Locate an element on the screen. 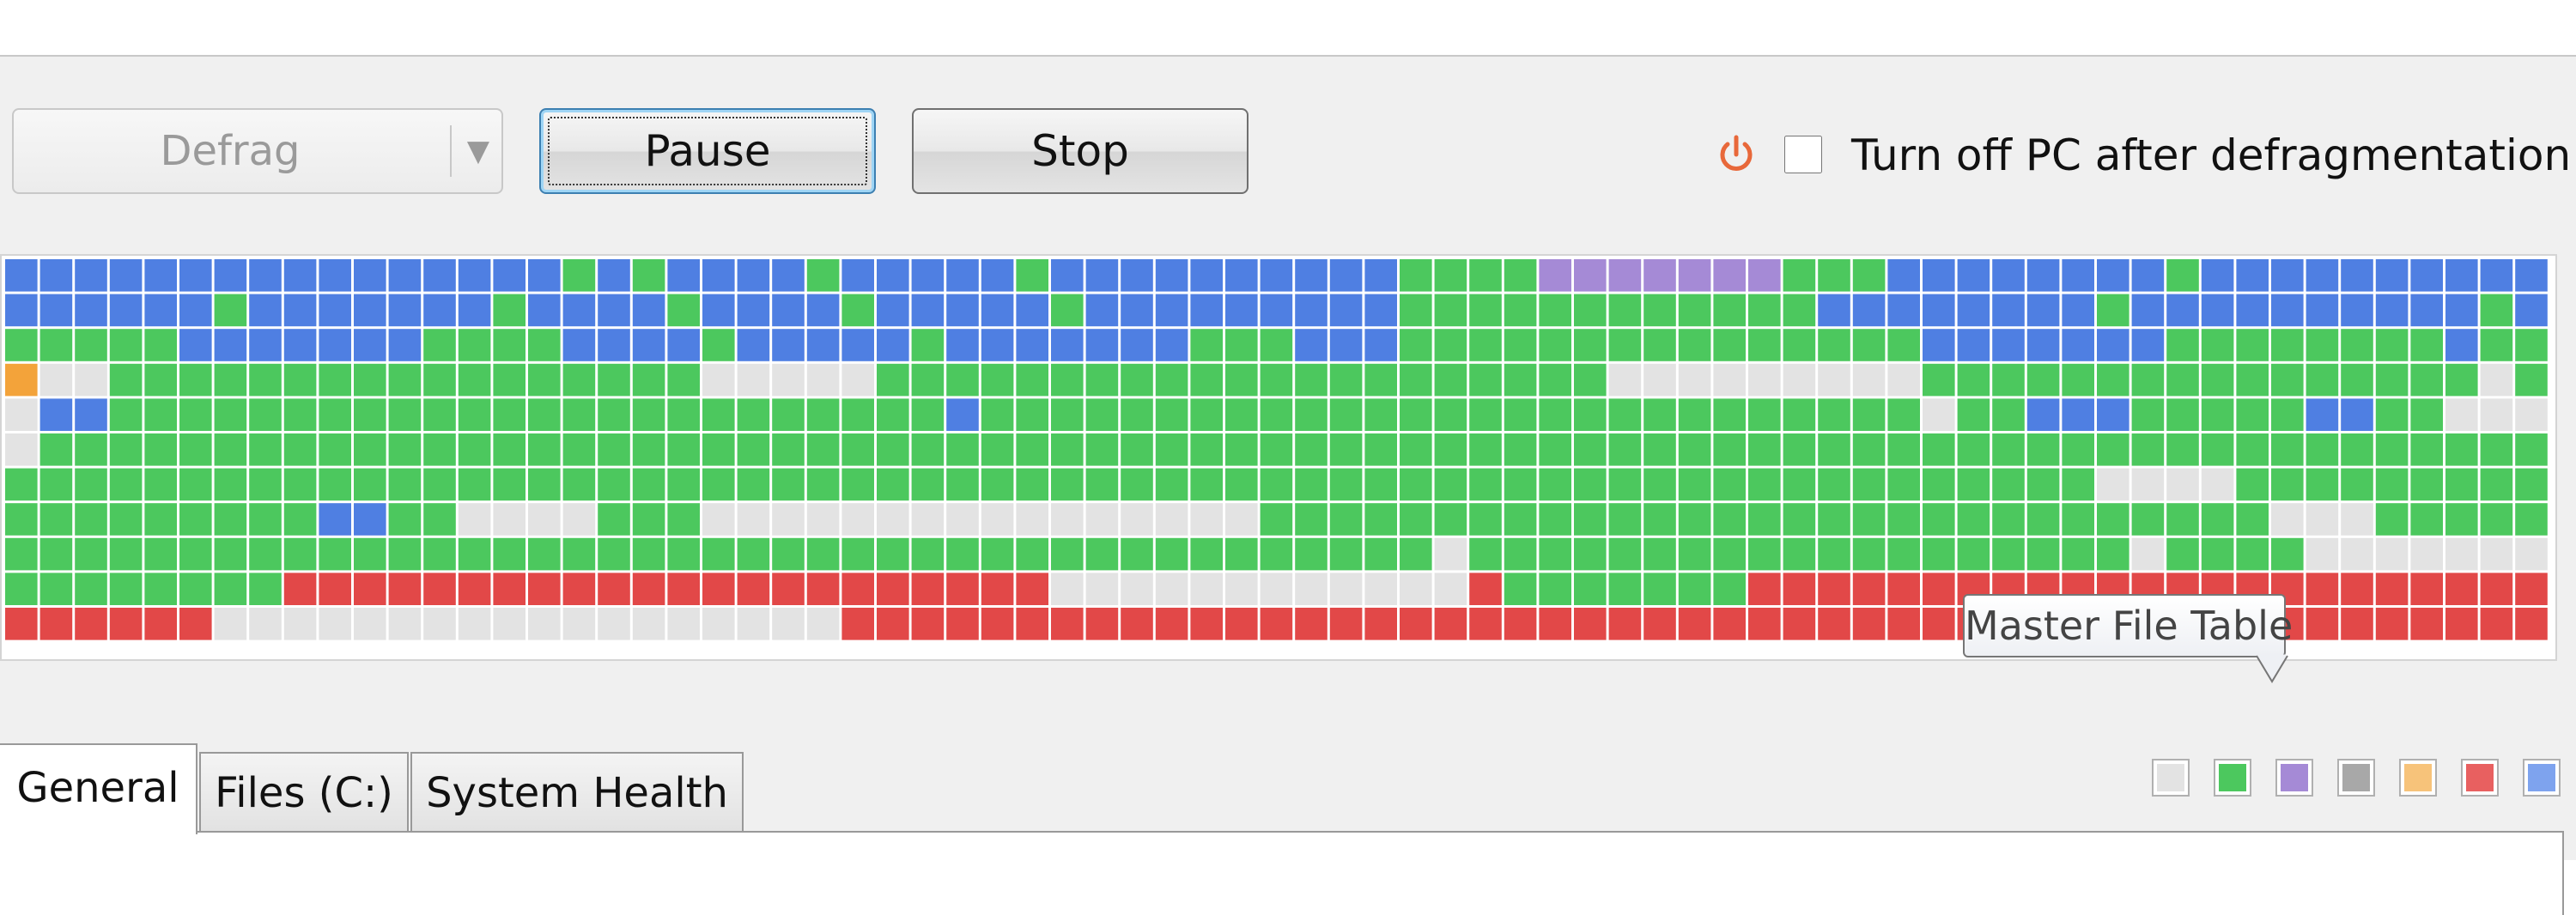 The width and height of the screenshot is (2576, 915). focus-ring is located at coordinates (707, 151).